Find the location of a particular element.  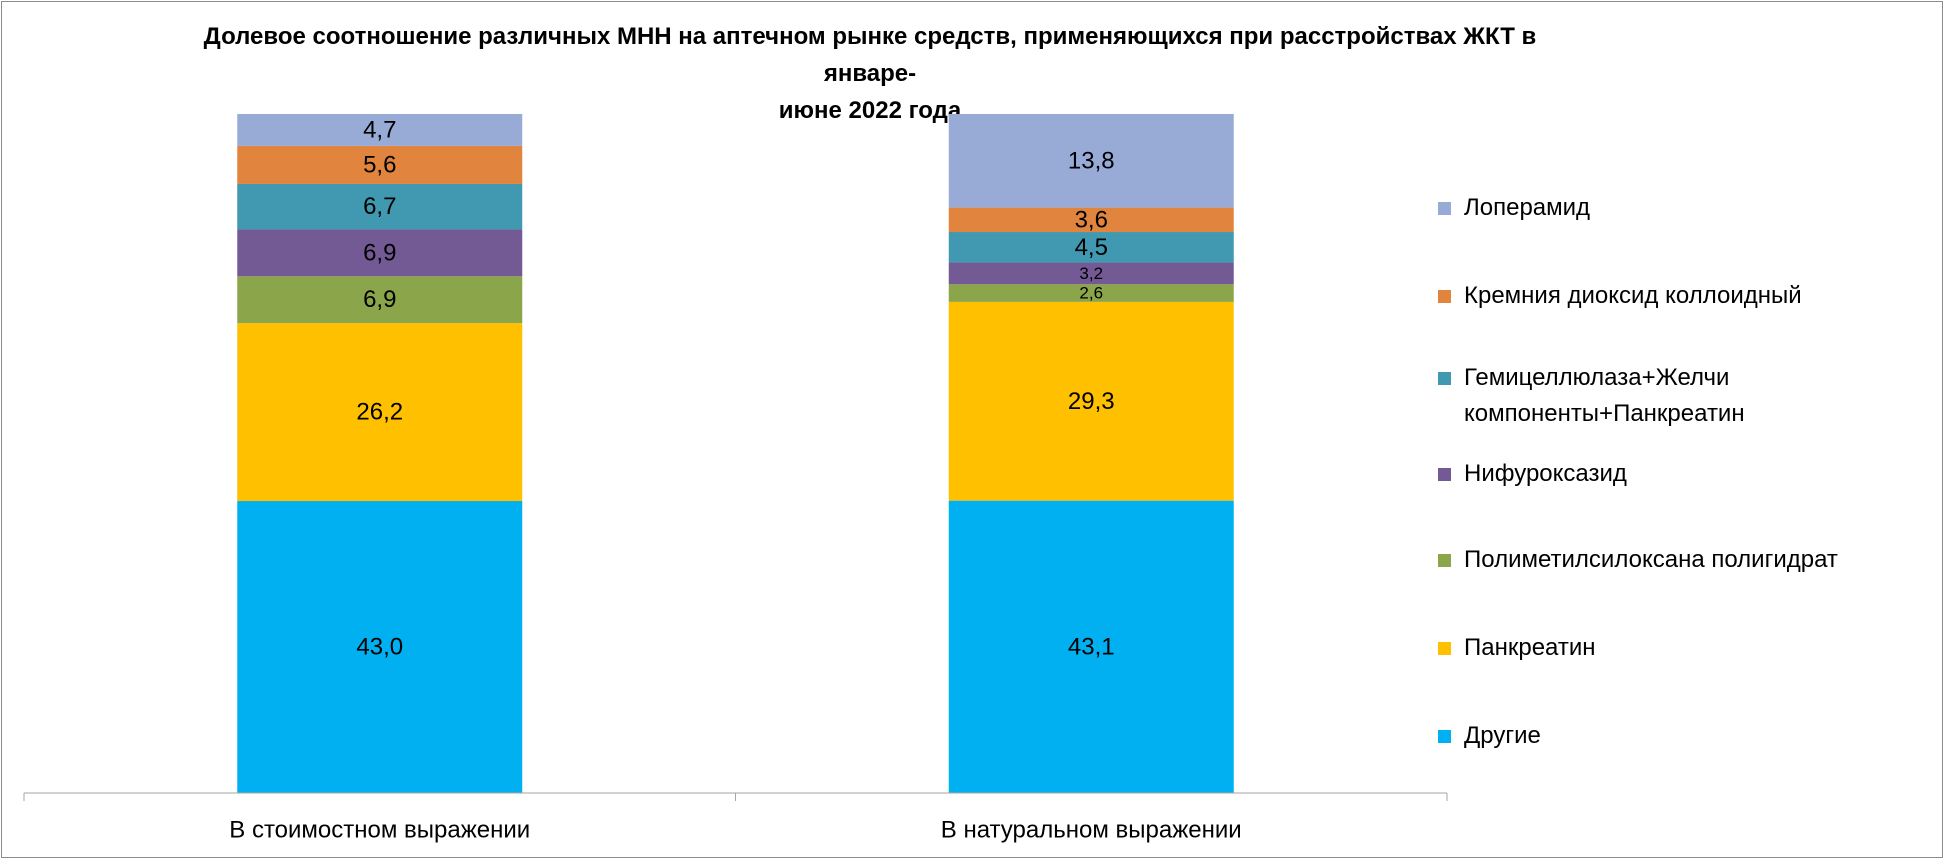

legend-label: Нифуроксазид is located at coordinates (1545, 473).